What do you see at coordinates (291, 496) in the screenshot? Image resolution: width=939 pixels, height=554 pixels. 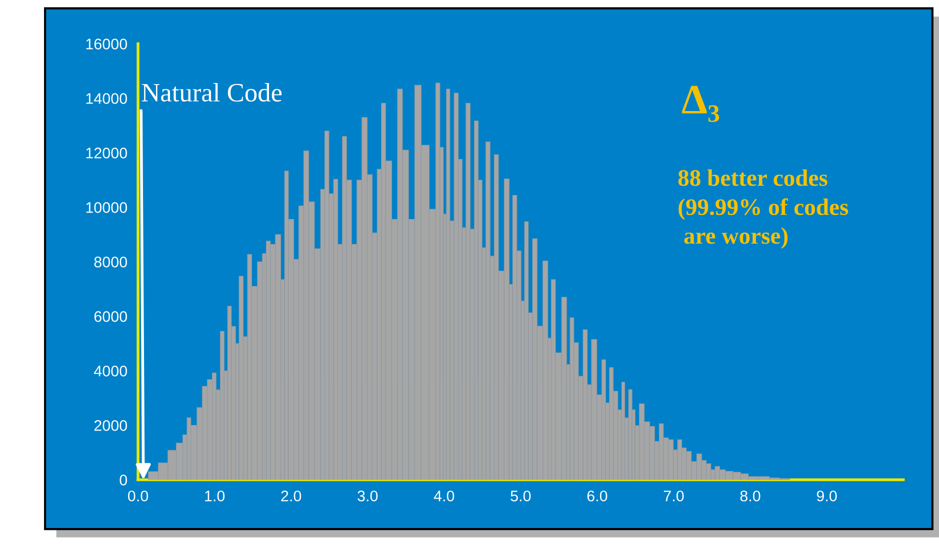 I see `x-tick-label: 2.0` at bounding box center [291, 496].